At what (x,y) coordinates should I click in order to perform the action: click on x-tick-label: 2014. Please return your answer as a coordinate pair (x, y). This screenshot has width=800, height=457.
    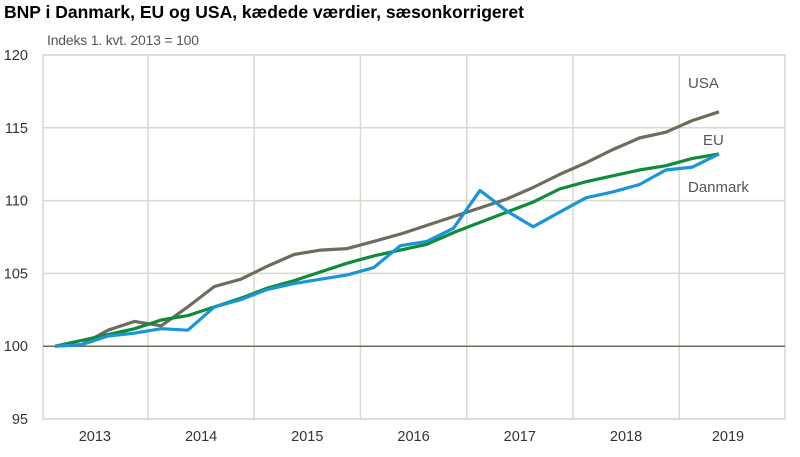
    Looking at the image, I should click on (201, 437).